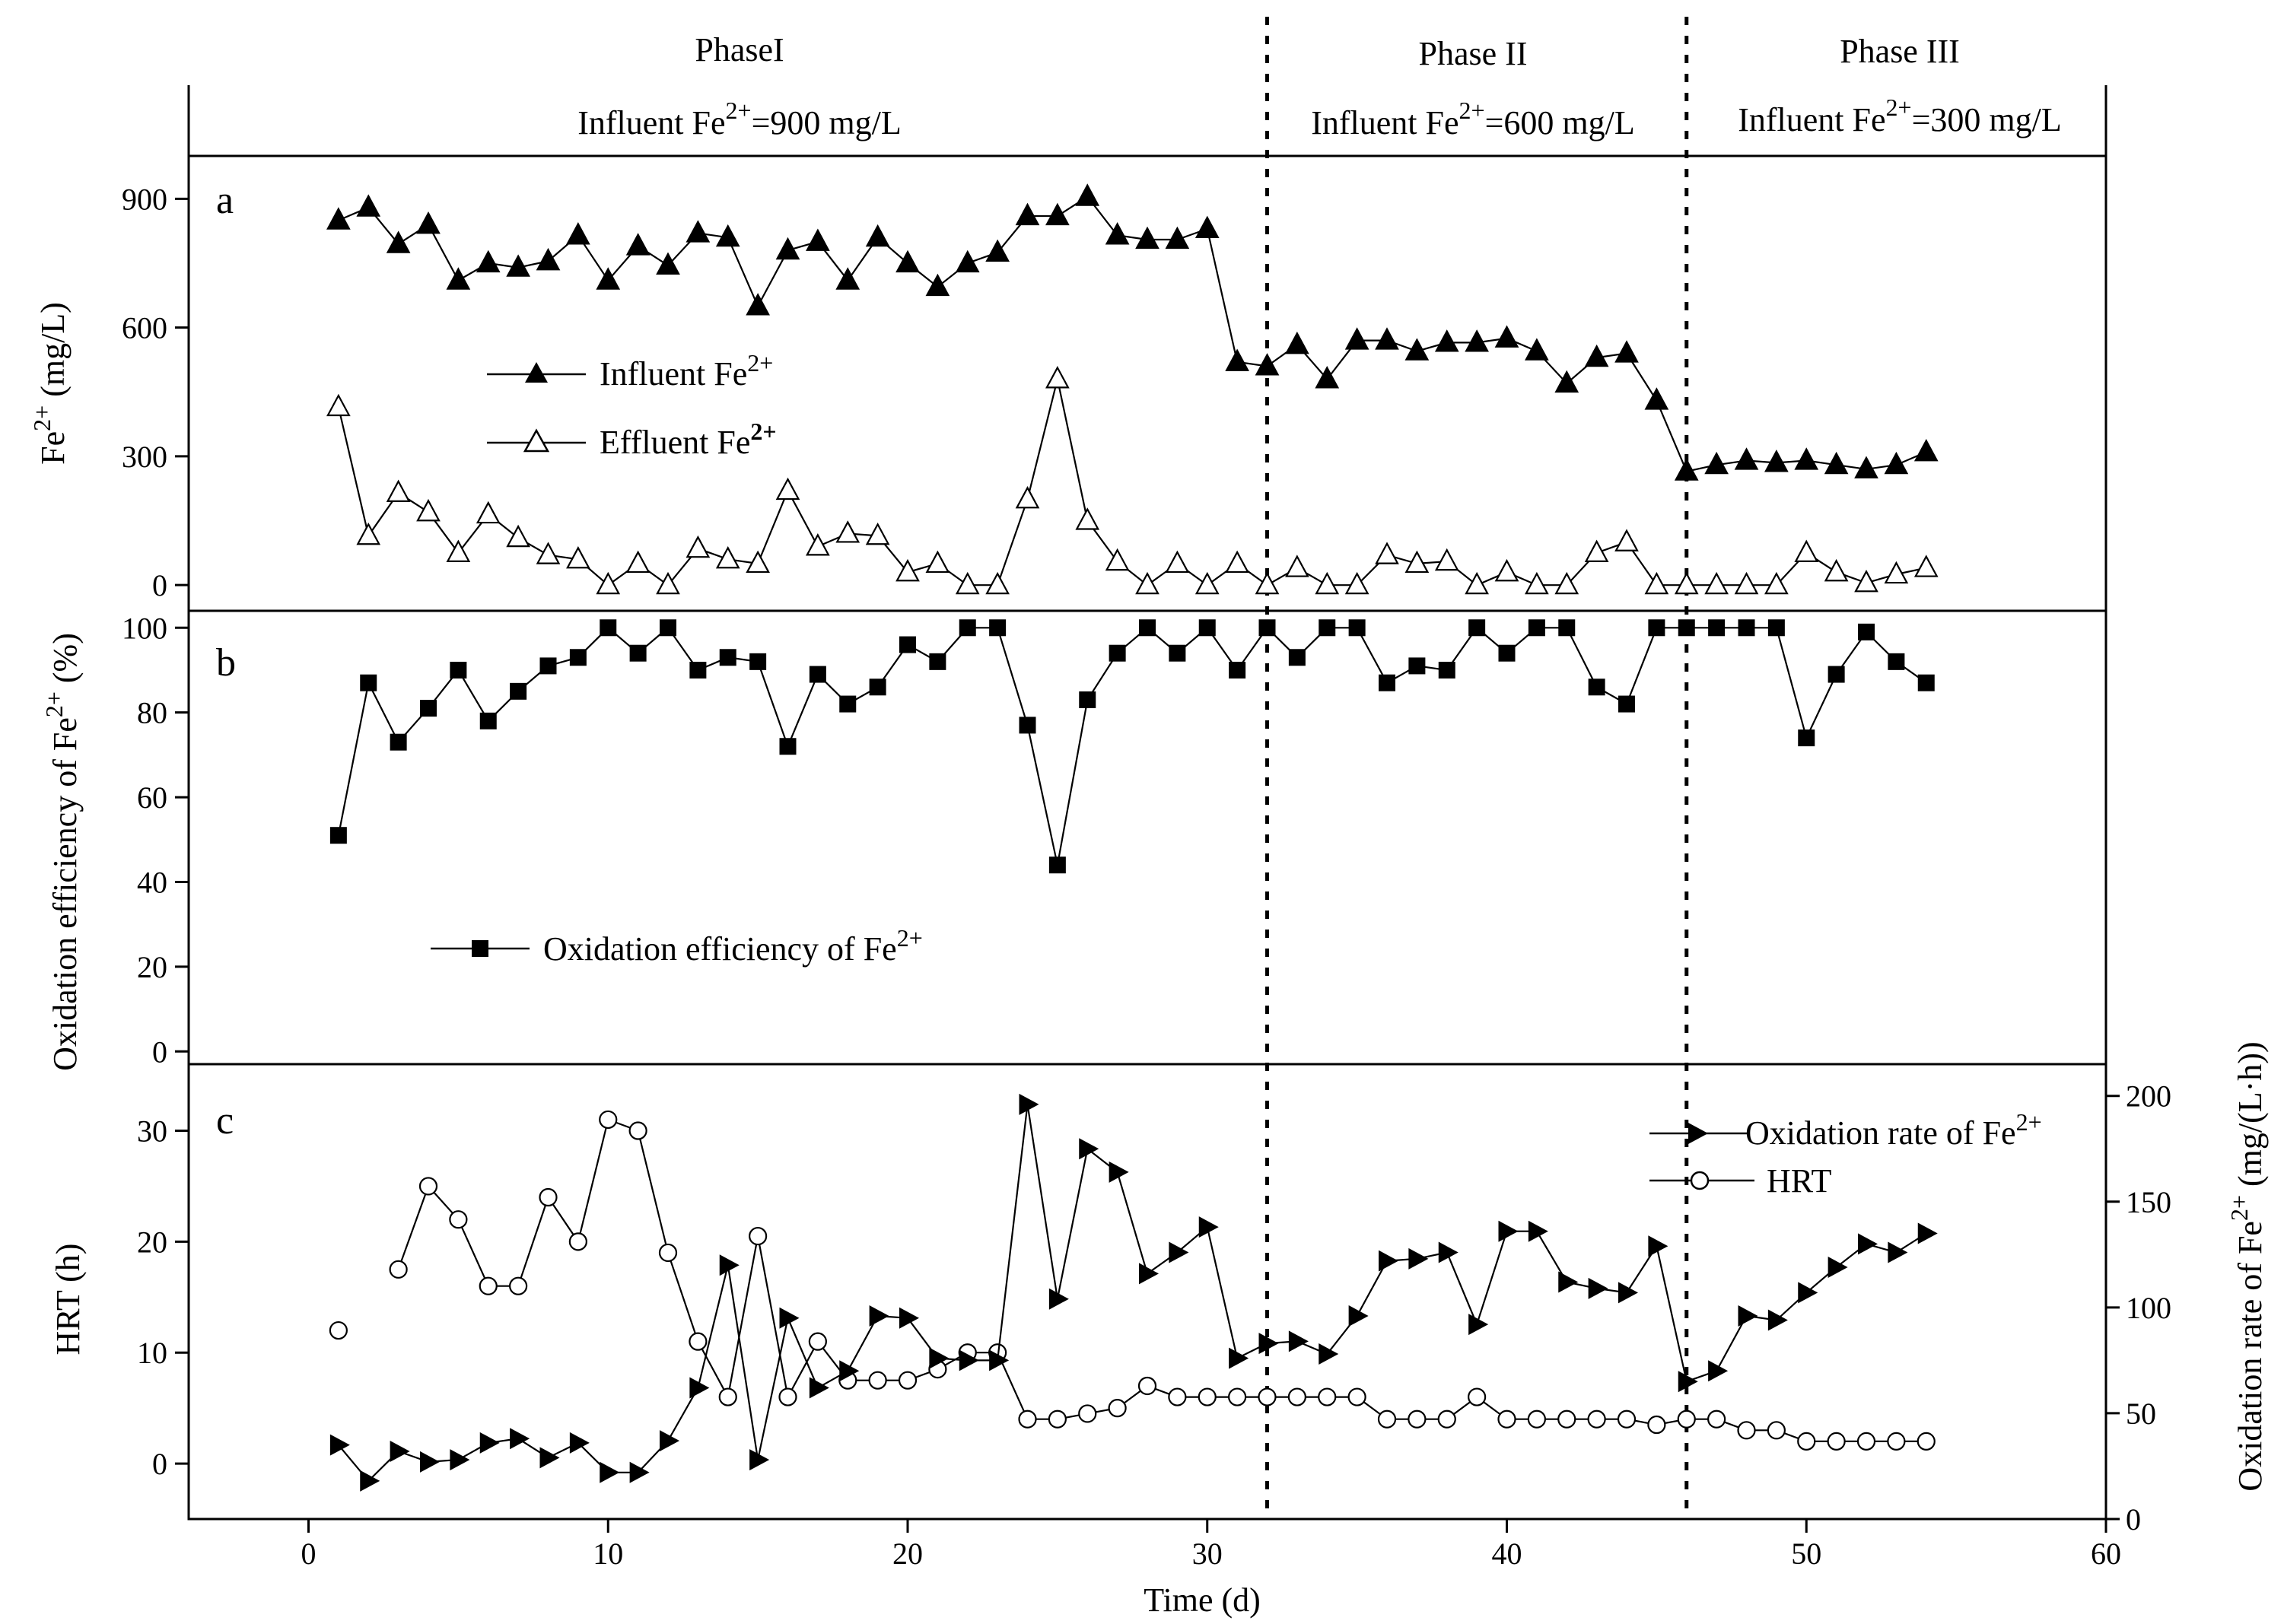 The width and height of the screenshot is (2284, 1624). What do you see at coordinates (309, 1554) in the screenshot?
I see `x-tick-label: 0` at bounding box center [309, 1554].